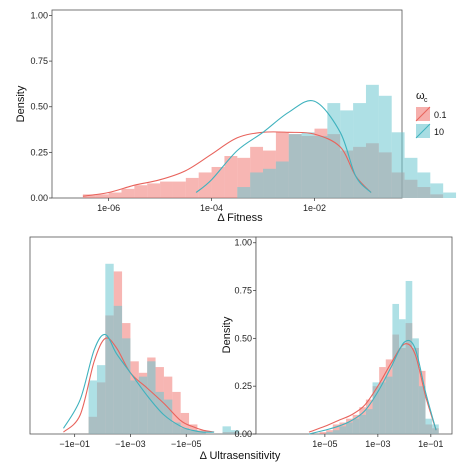  What do you see at coordinates (166, 189) in the screenshot?
I see `bar-fitness-0.1-6` at bounding box center [166, 189].